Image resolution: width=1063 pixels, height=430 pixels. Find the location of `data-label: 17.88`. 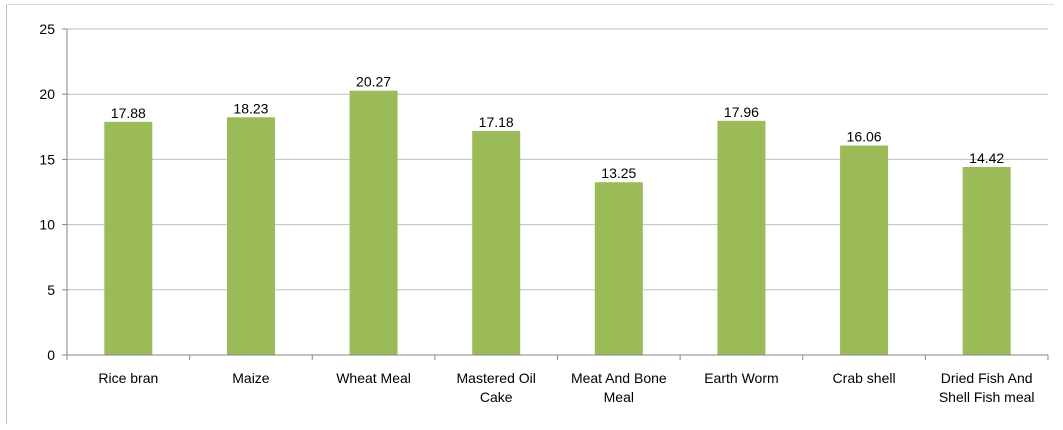

data-label: 17.88 is located at coordinates (128, 113).